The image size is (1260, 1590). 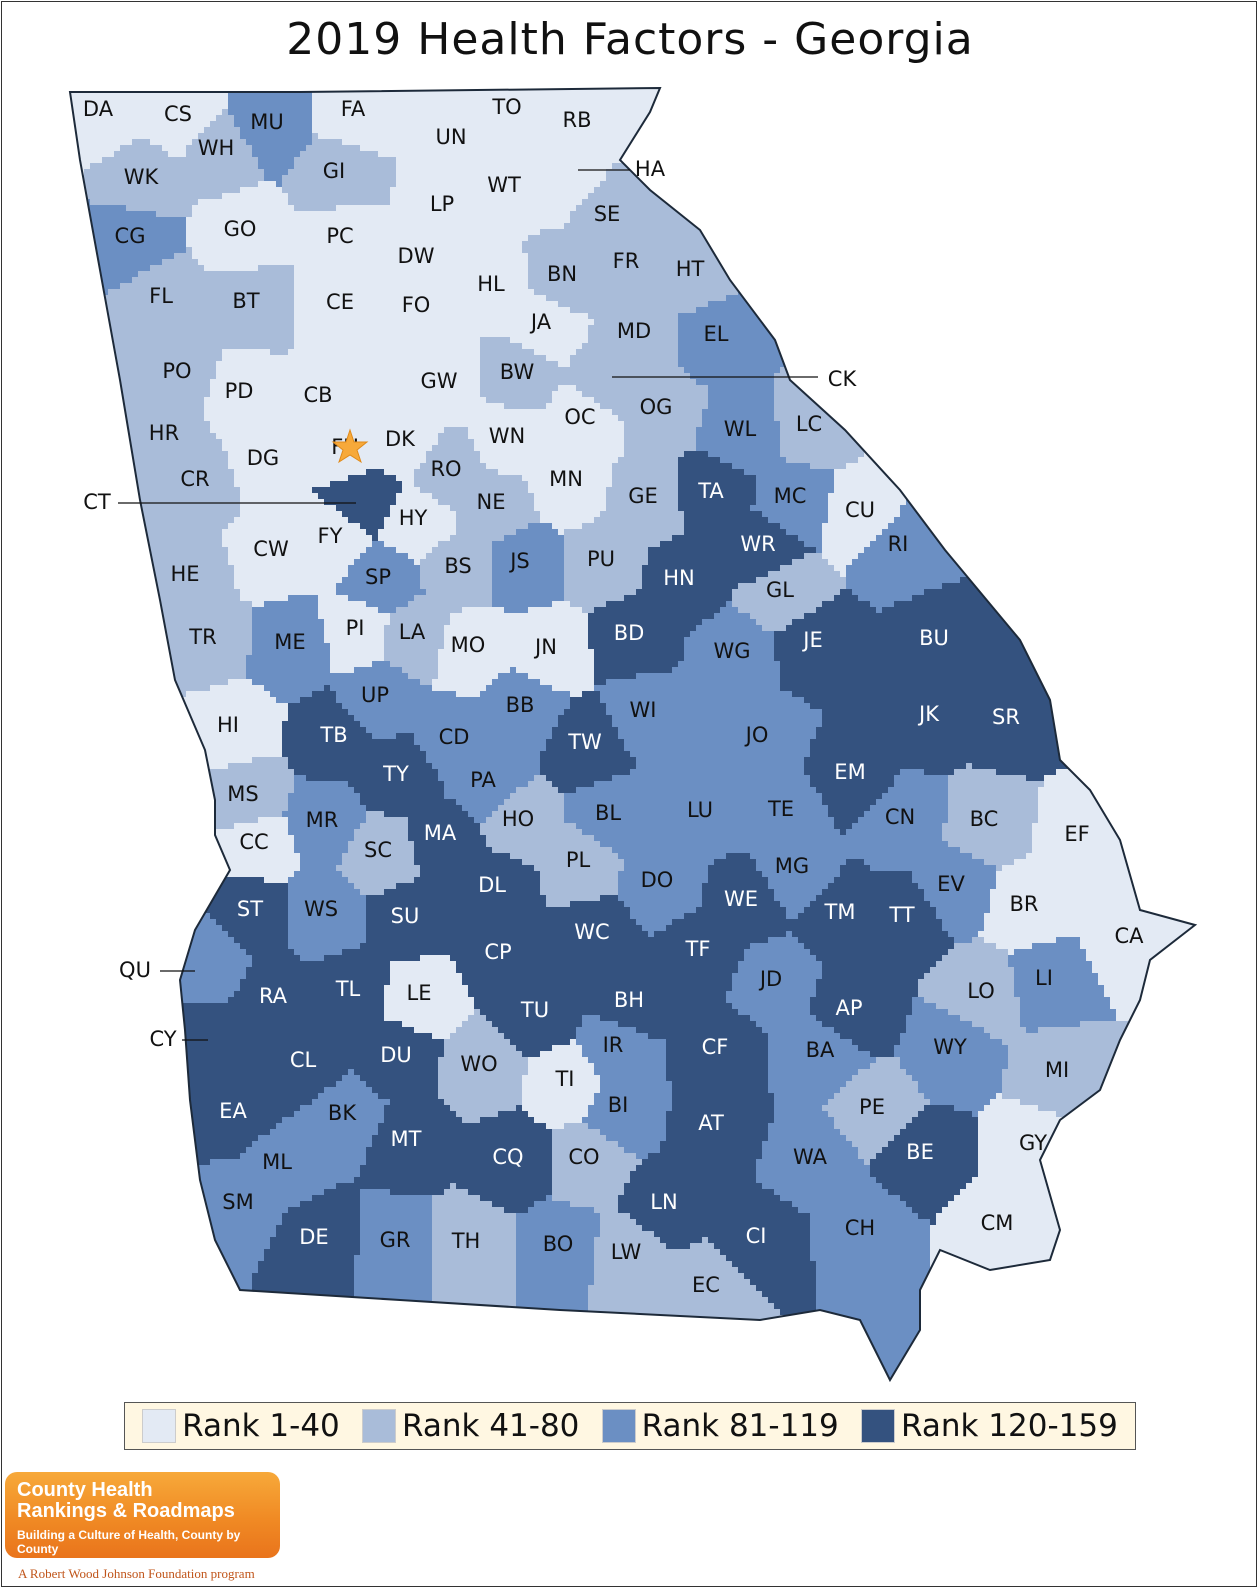 I want to click on county-label-ty: TY, so click(x=395, y=774).